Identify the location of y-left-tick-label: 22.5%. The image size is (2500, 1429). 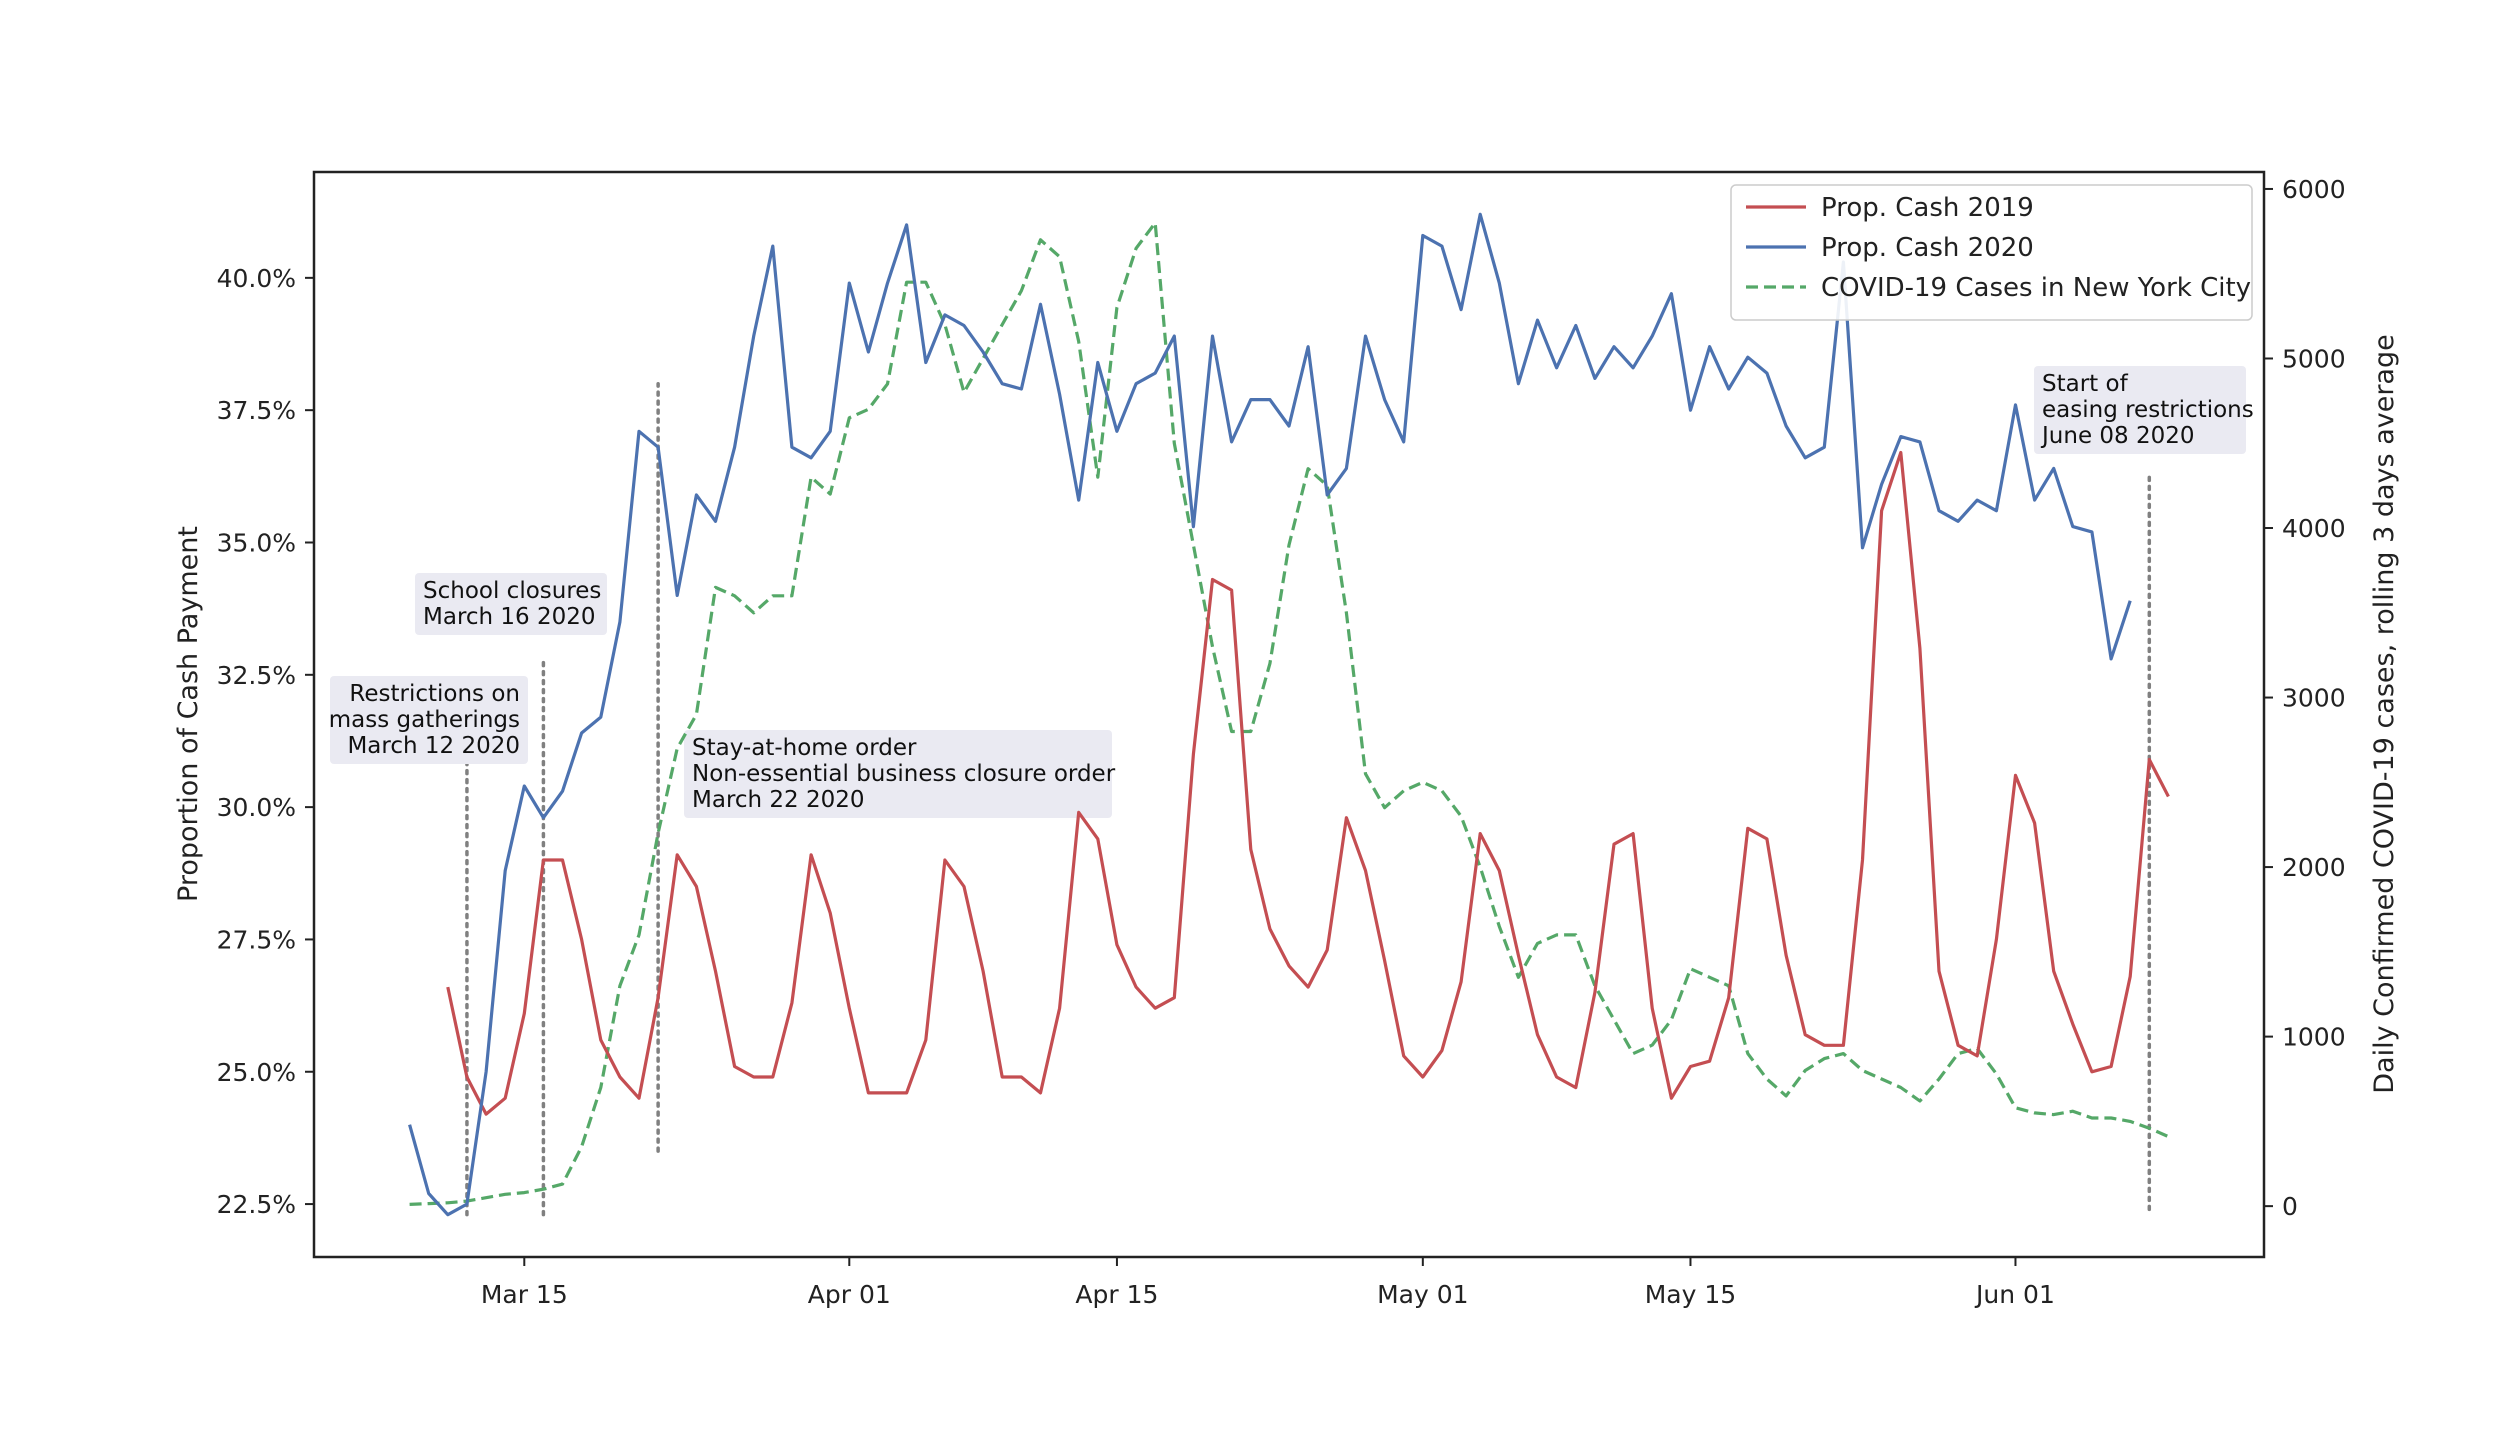
(256, 1204).